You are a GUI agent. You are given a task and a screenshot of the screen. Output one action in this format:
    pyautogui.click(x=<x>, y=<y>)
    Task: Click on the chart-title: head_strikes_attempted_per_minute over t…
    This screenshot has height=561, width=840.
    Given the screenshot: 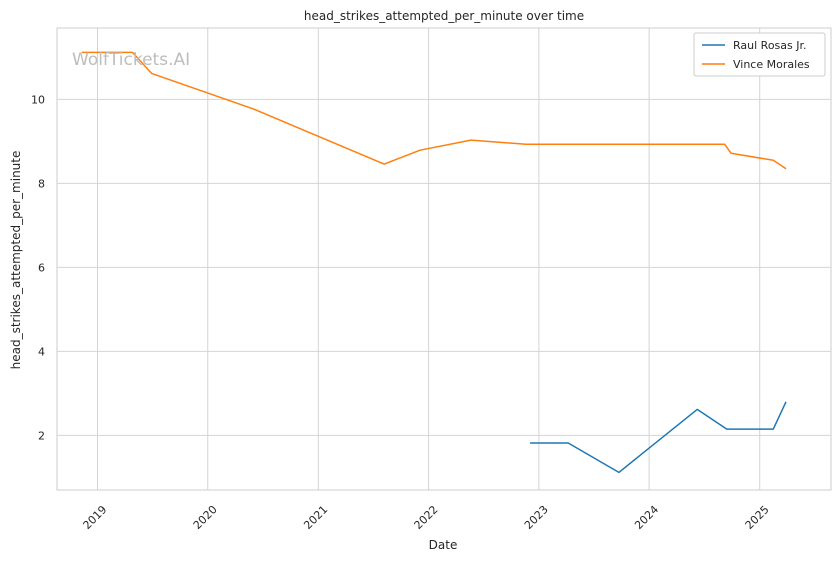 What is the action you would take?
    pyautogui.click(x=444, y=16)
    